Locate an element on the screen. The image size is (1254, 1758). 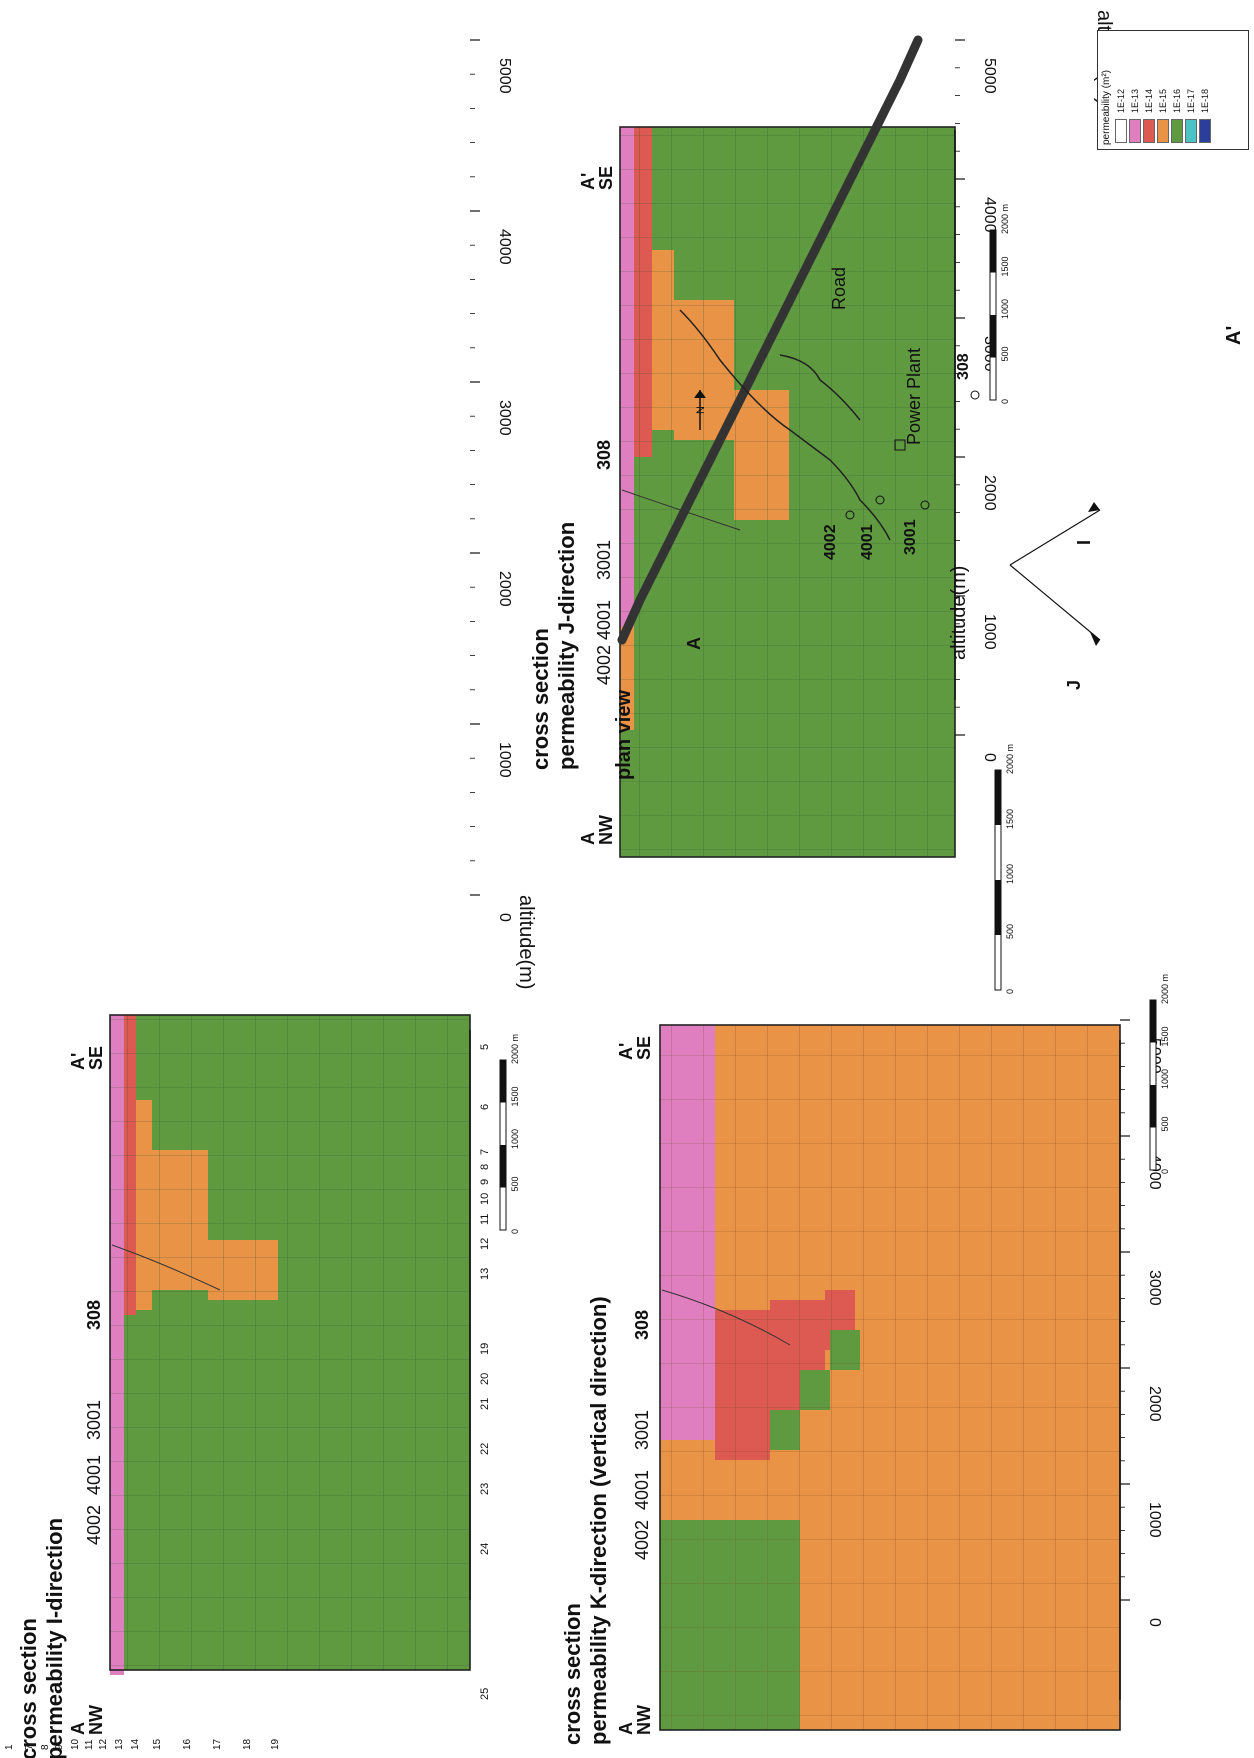
legend-label: 1E-16 is located at coordinates (1177, 100).